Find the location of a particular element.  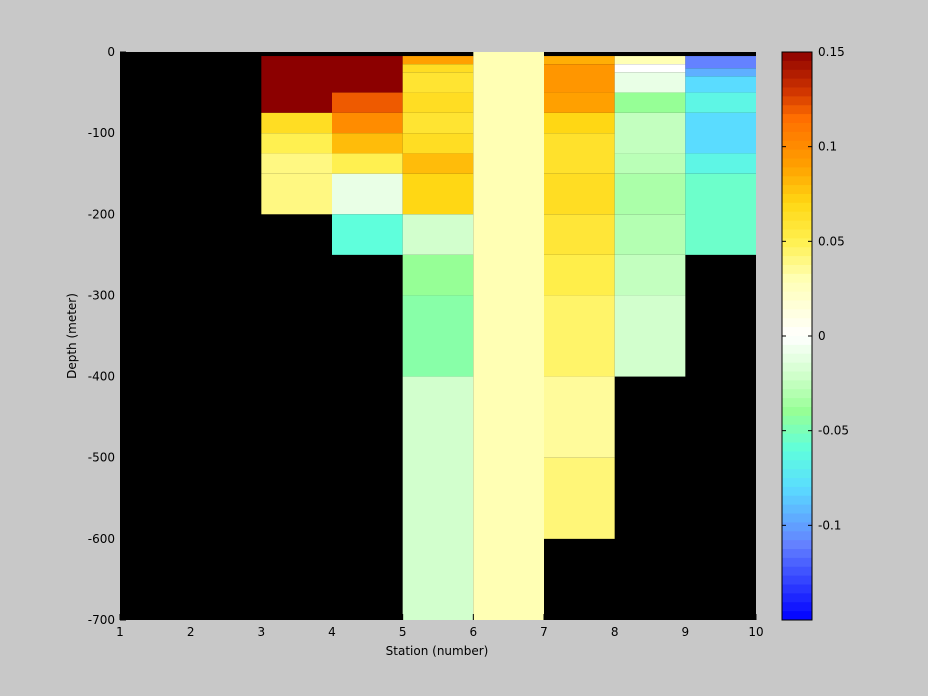

colorbar-tick-label: 0.15 is located at coordinates (831, 52).